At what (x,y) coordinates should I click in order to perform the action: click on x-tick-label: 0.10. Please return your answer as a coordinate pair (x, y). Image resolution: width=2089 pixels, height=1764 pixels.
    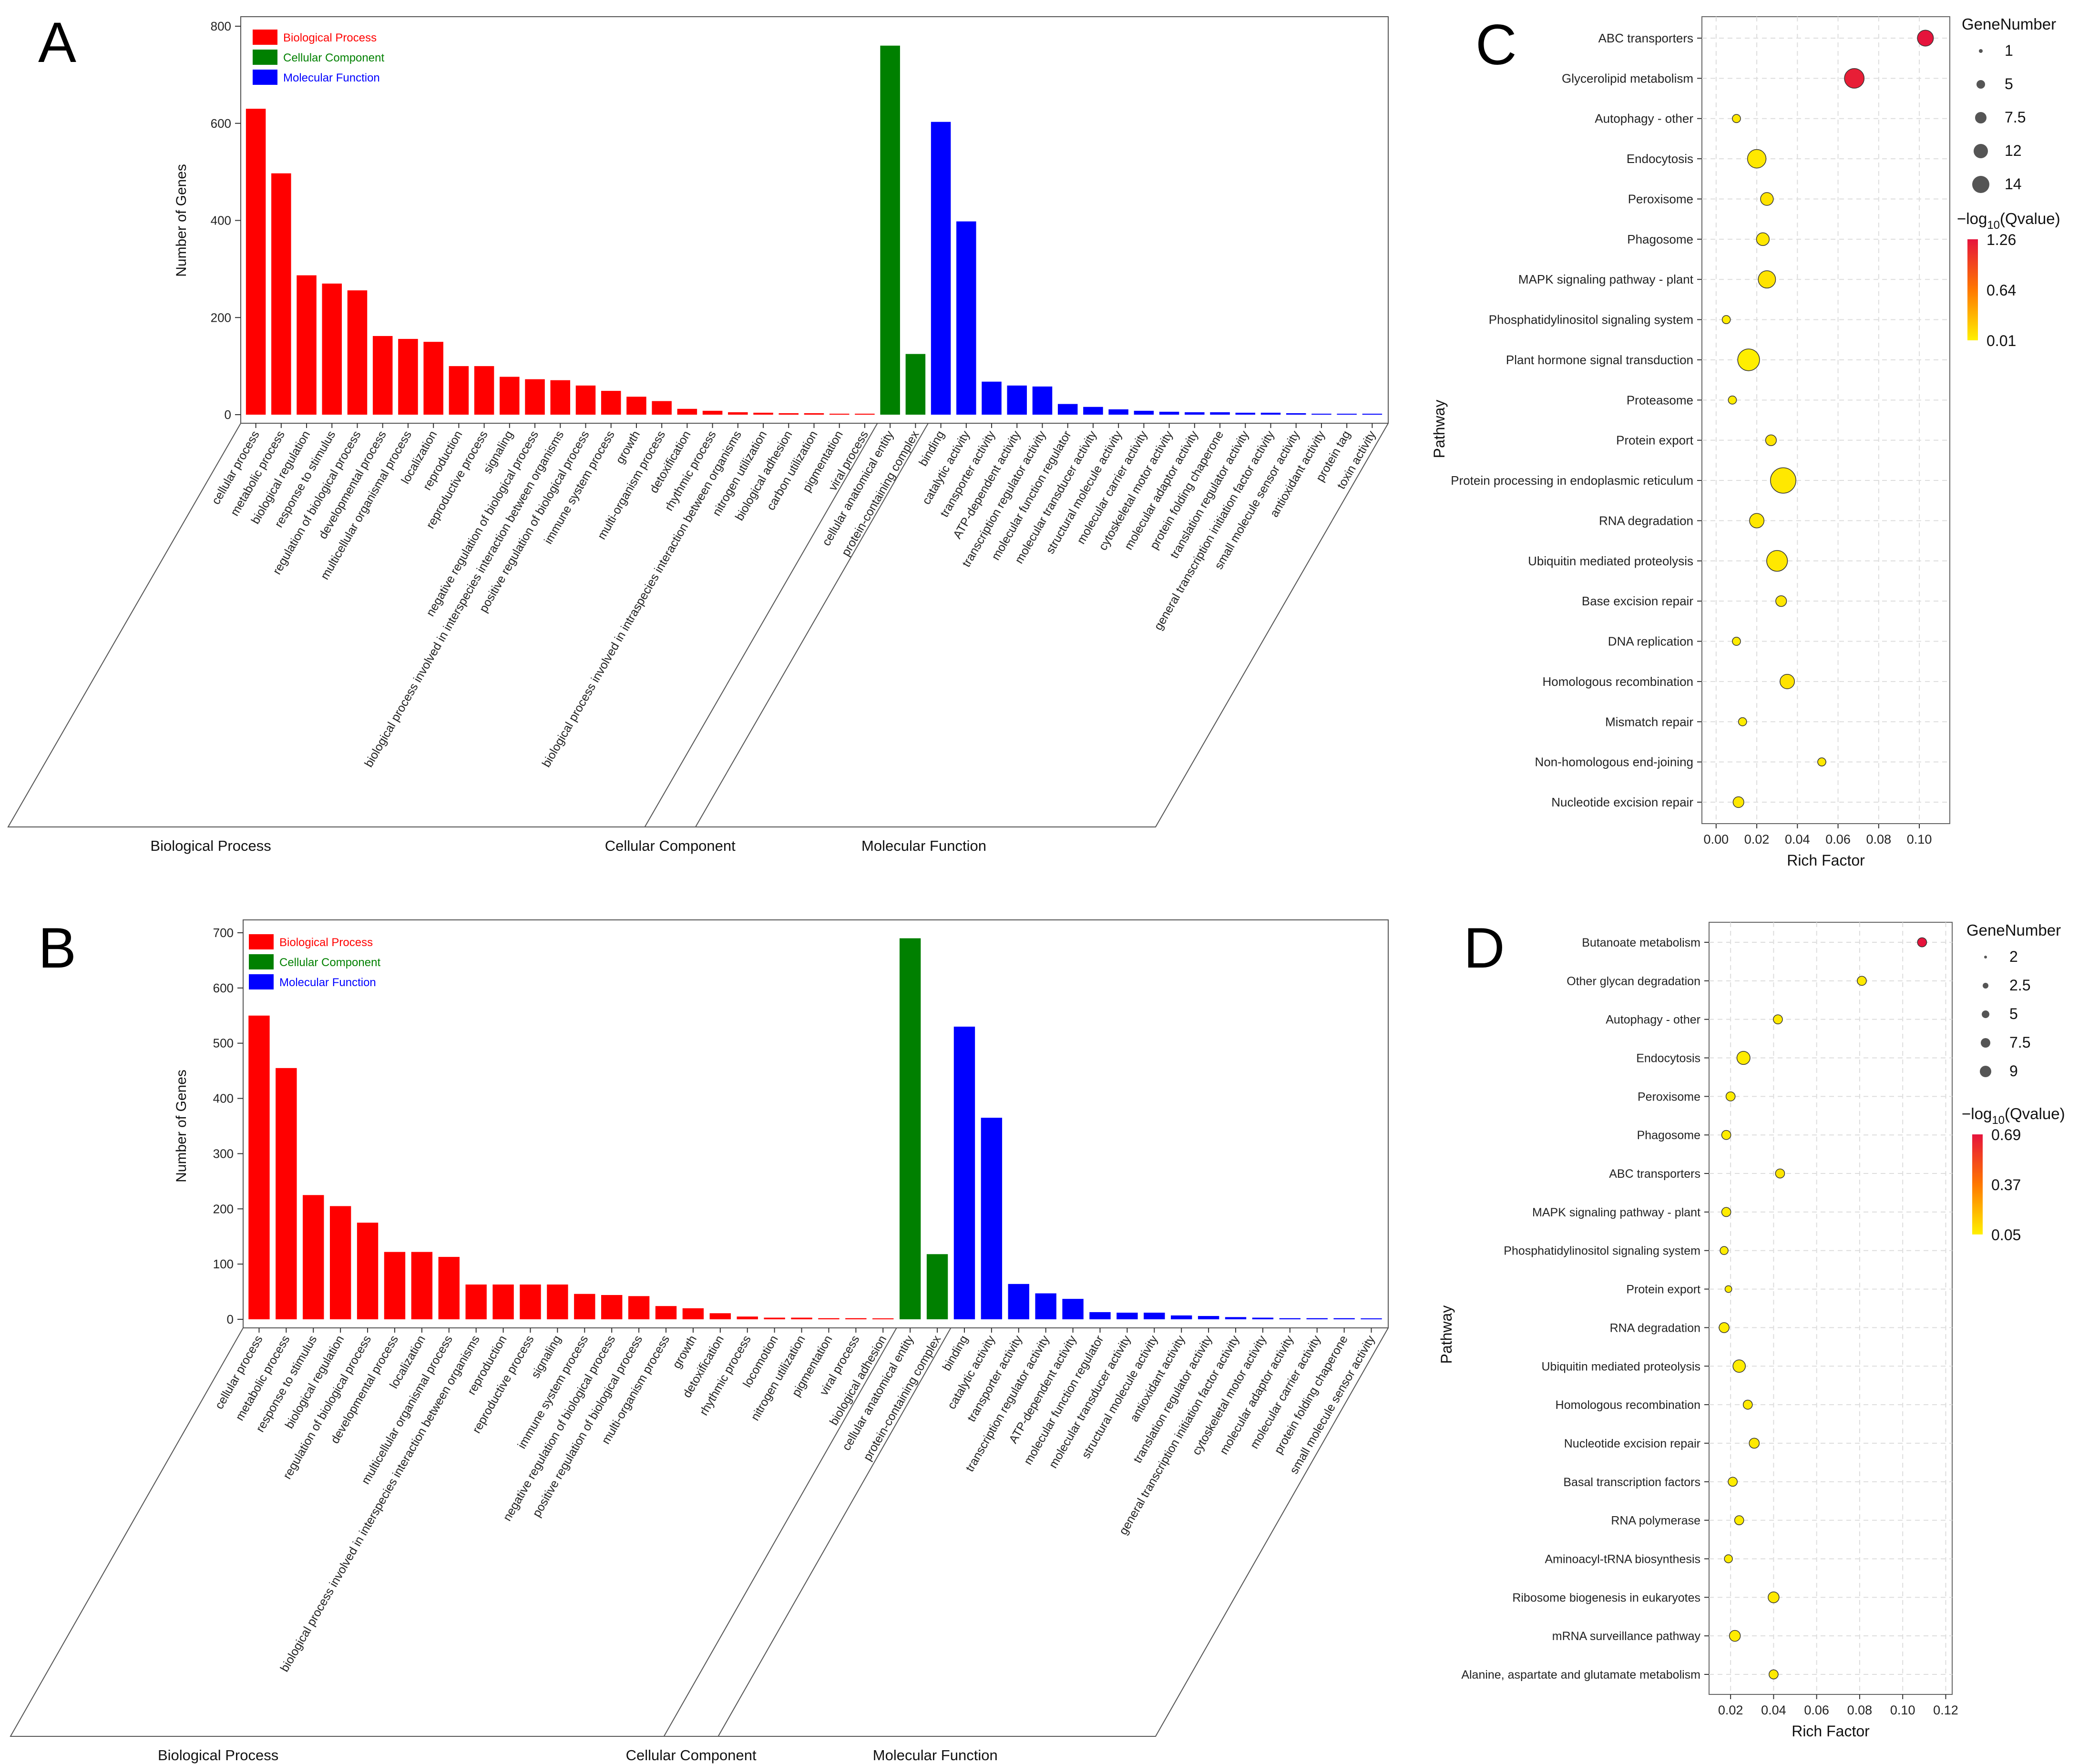
    Looking at the image, I should click on (1902, 1710).